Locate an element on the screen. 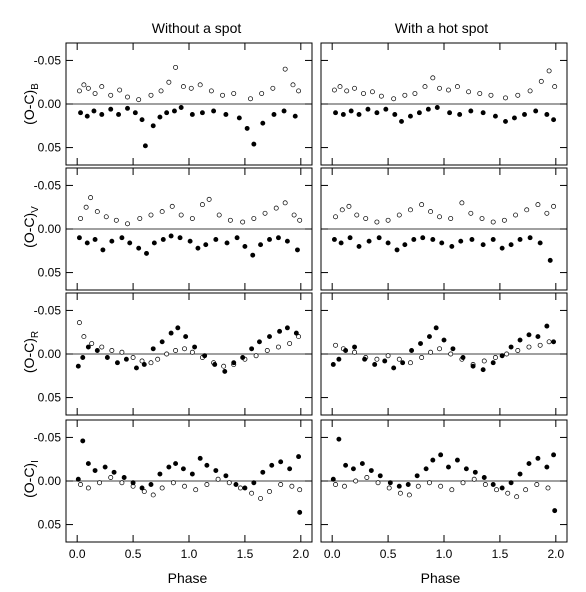 The height and width of the screenshot is (592, 586). svg-text: (O-C)B is located at coordinates (31, 104).